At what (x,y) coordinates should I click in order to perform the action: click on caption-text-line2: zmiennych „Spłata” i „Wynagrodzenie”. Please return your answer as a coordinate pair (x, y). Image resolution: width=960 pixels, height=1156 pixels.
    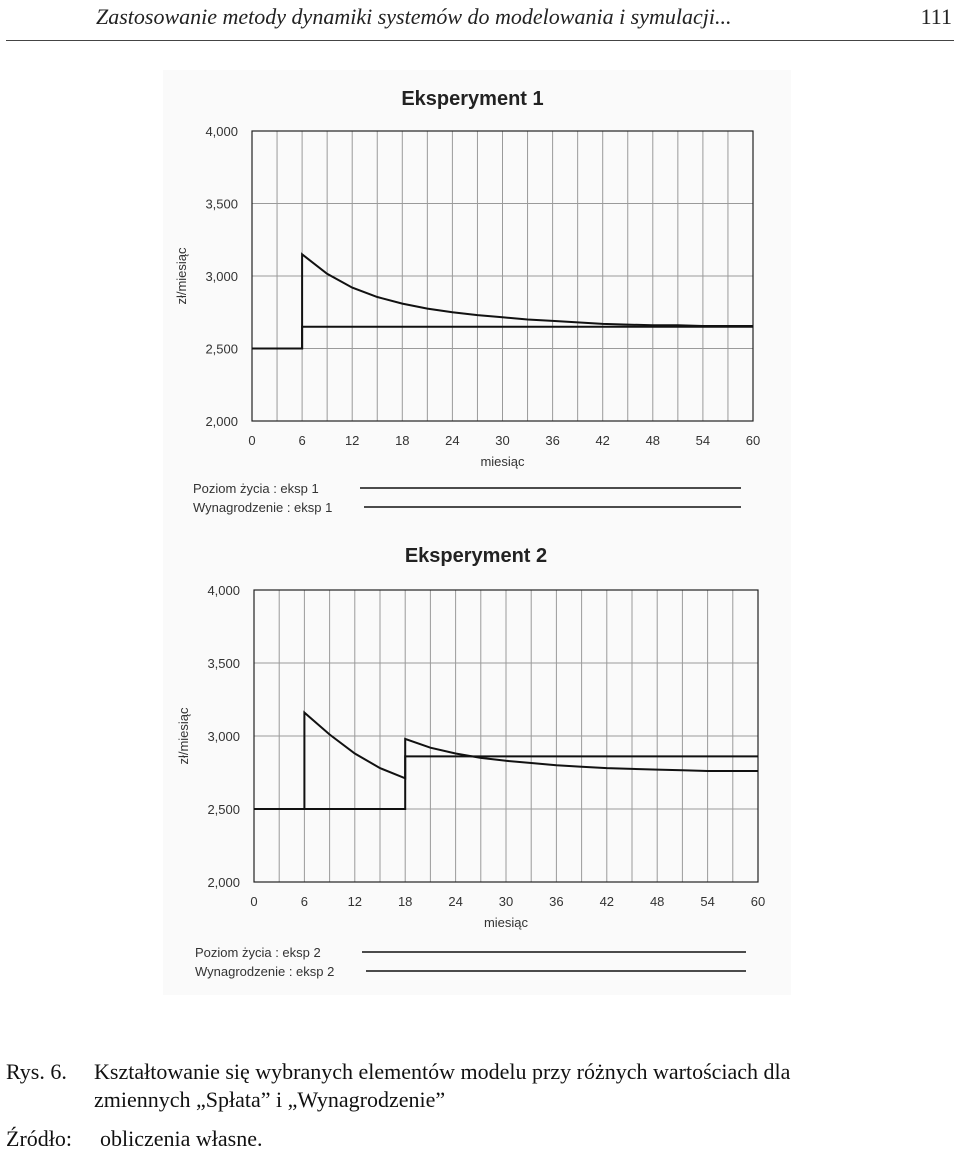
    Looking at the image, I should click on (270, 1099).